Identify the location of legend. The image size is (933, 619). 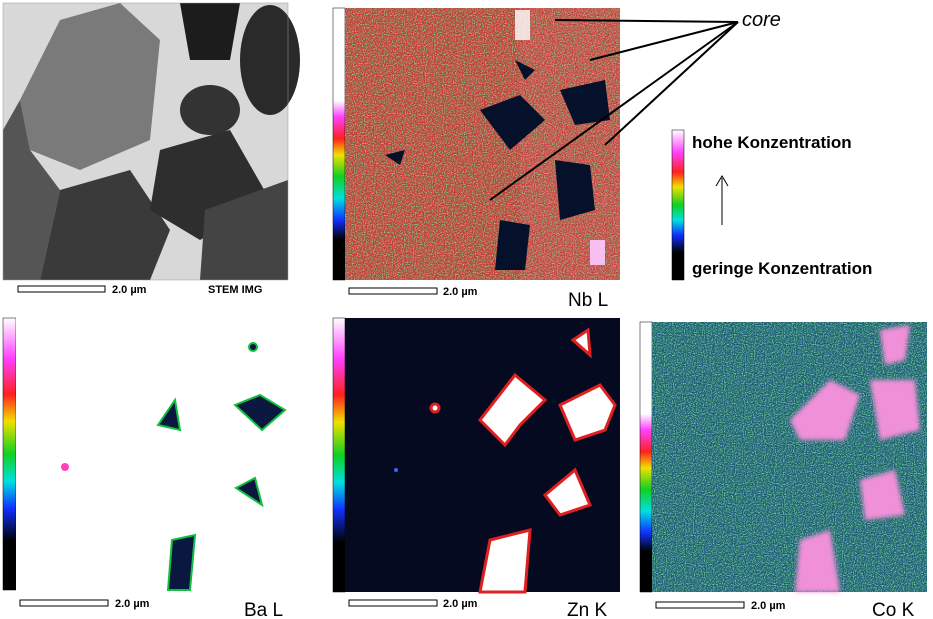
(700, 205).